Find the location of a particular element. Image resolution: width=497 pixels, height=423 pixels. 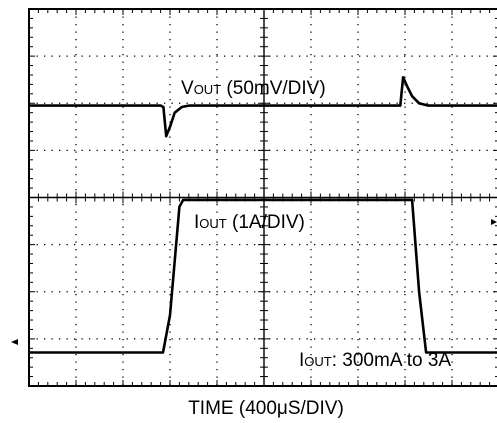

vout-trace is located at coordinates (263, 107).